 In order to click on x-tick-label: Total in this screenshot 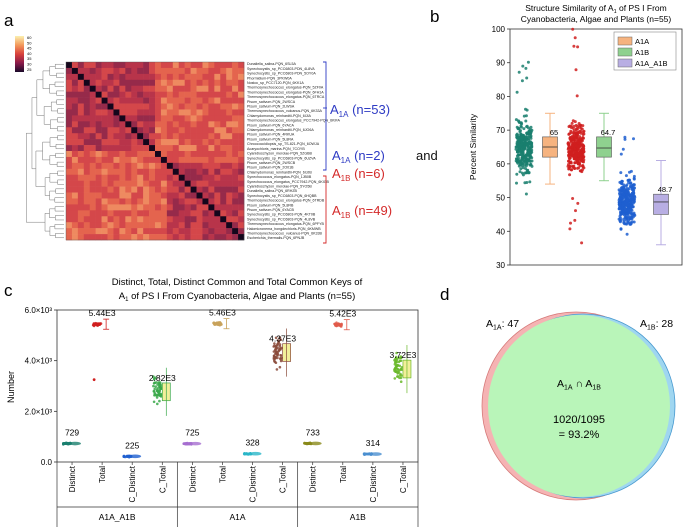, I will do `click(343, 474)`.